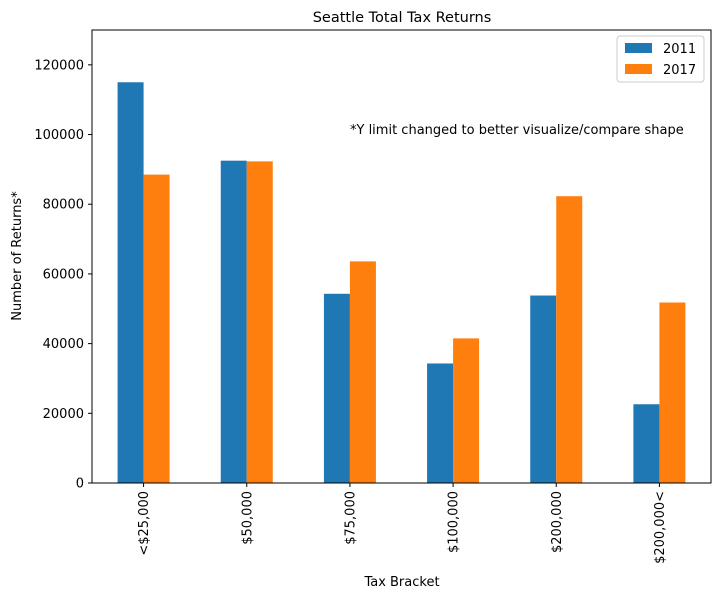 The width and height of the screenshot is (721, 599). I want to click on legend-label-2011: 2011, so click(679, 49).